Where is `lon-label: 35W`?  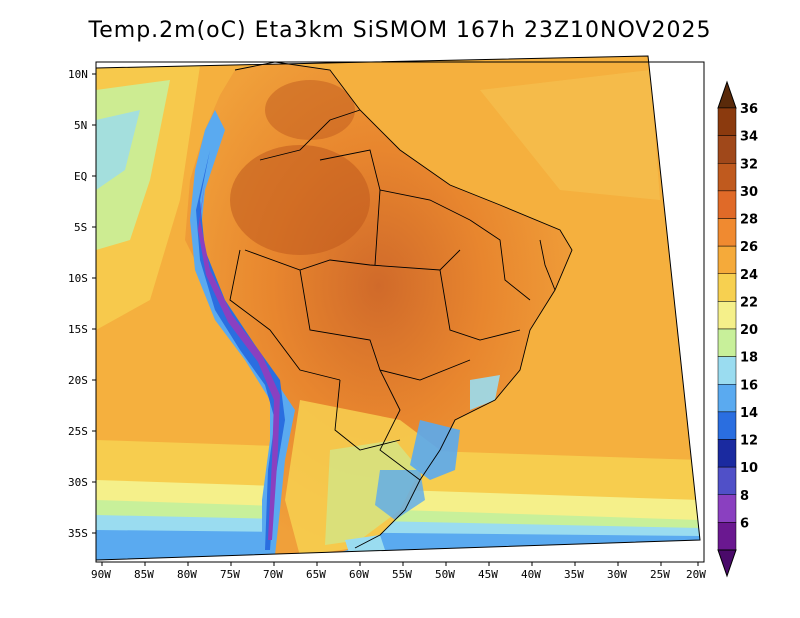 lon-label: 35W is located at coordinates (574, 574).